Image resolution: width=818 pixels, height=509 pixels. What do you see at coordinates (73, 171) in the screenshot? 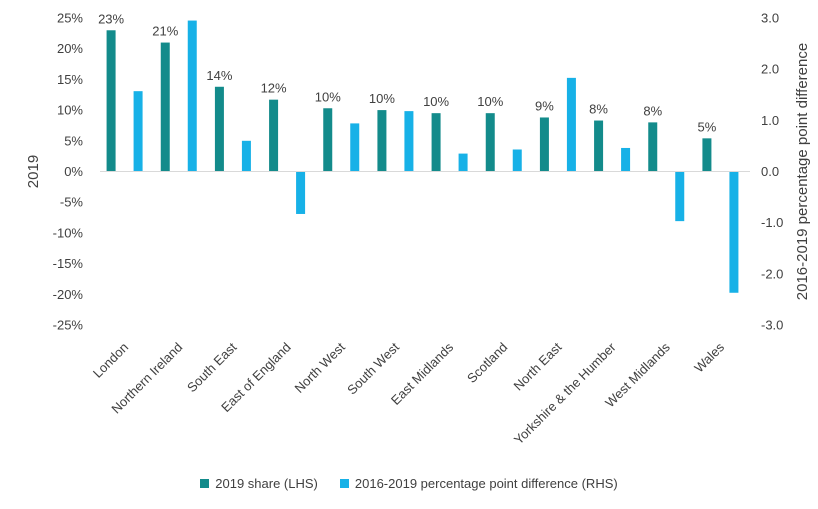
I see `left-tick-label: 0%` at bounding box center [73, 171].